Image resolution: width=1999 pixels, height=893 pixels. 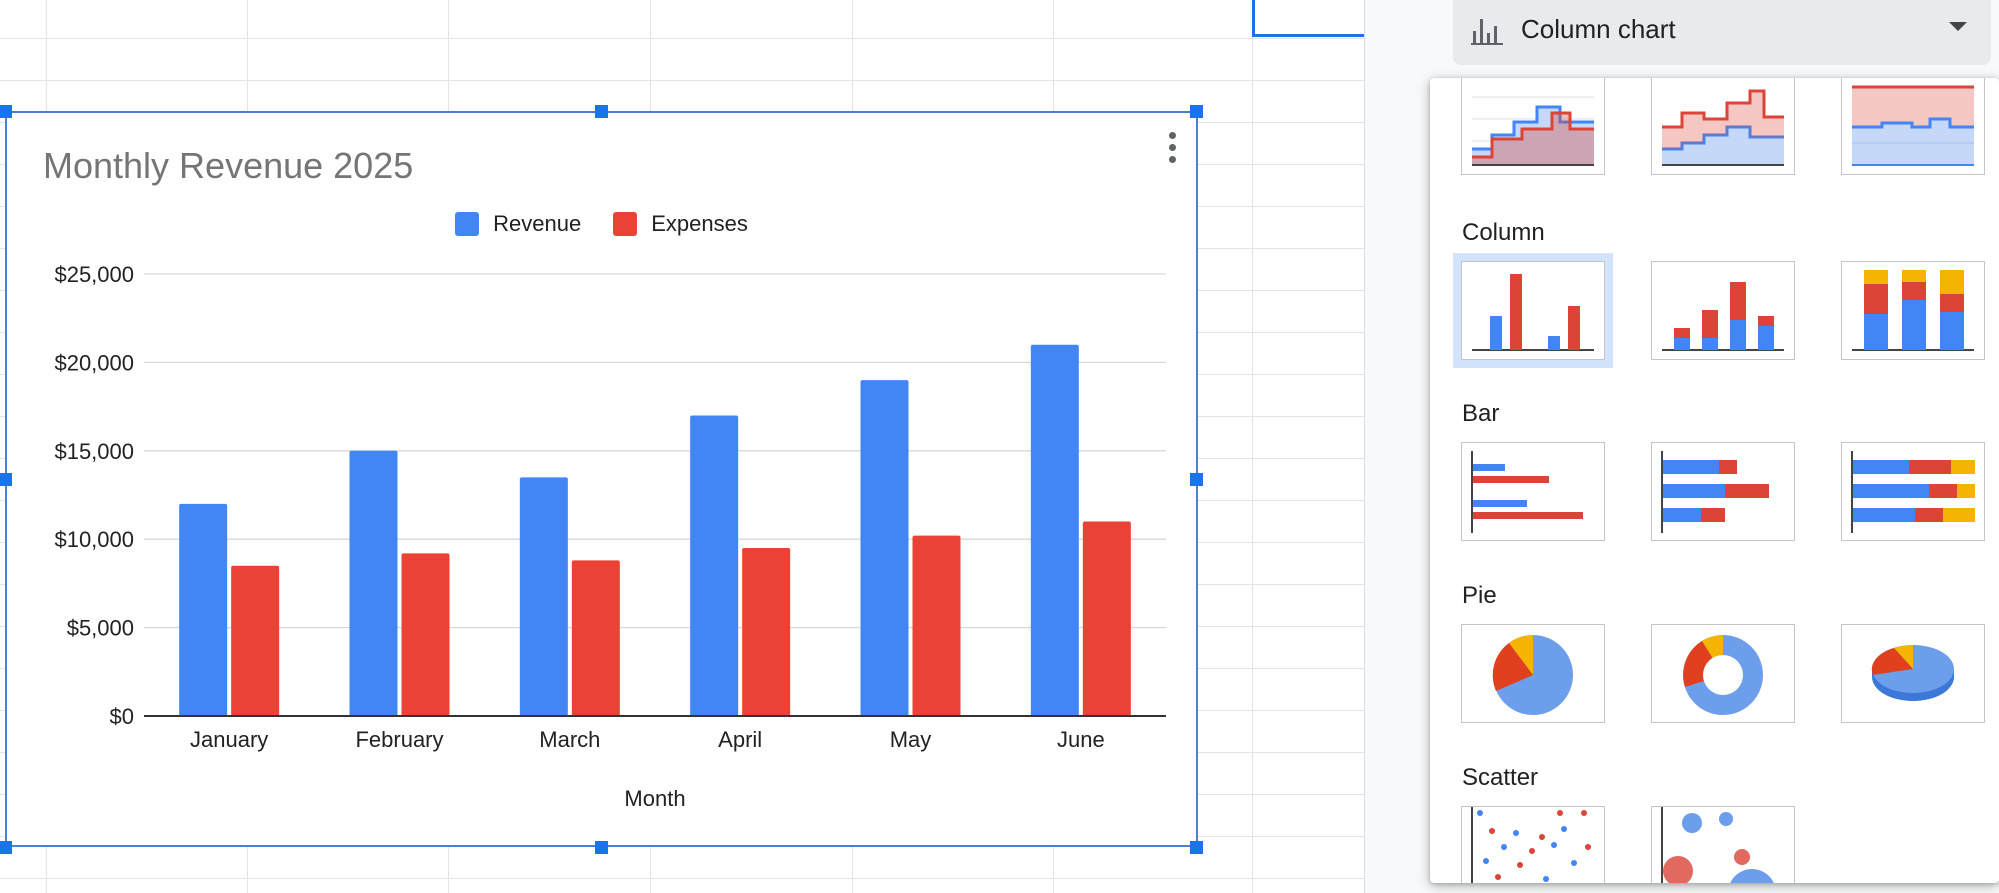 What do you see at coordinates (1722, 32) in the screenshot?
I see `chart-type-select: Column chart` at bounding box center [1722, 32].